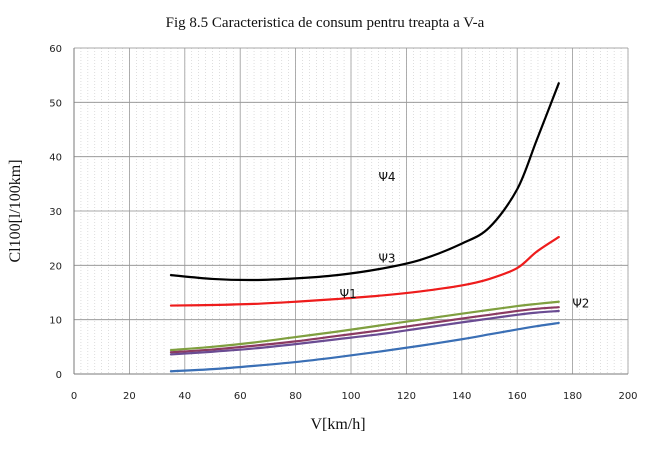 Image resolution: width=651 pixels, height=456 pixels. I want to click on x-tick-label: 120, so click(406, 396).